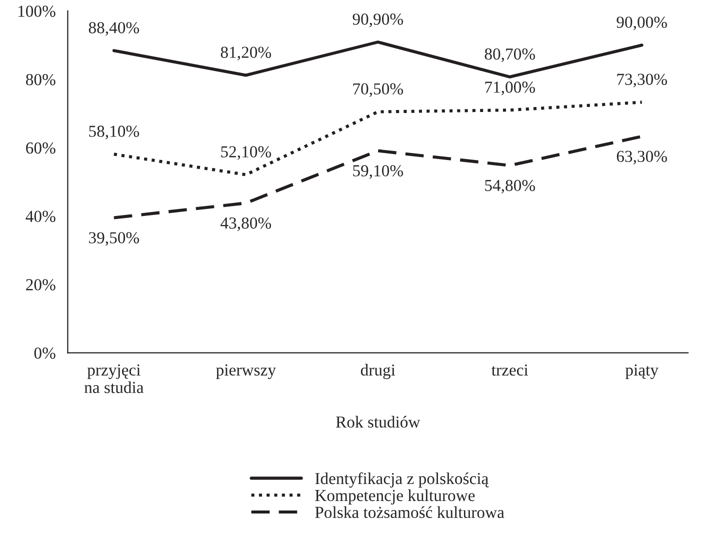 The width and height of the screenshot is (713, 547). I want to click on data-label: 80,70%, so click(509, 55).